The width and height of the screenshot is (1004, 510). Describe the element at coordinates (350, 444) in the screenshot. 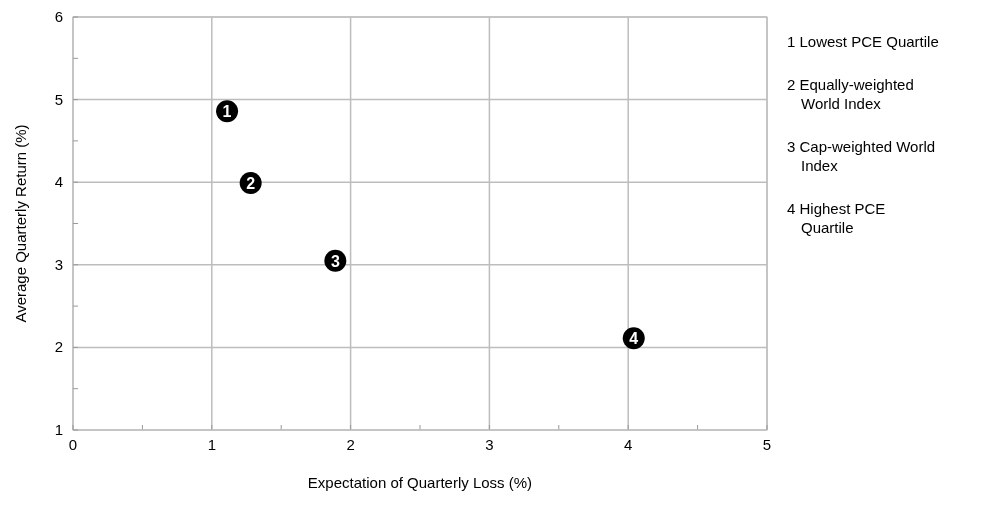

I see `x-tick-label: 2` at that location.